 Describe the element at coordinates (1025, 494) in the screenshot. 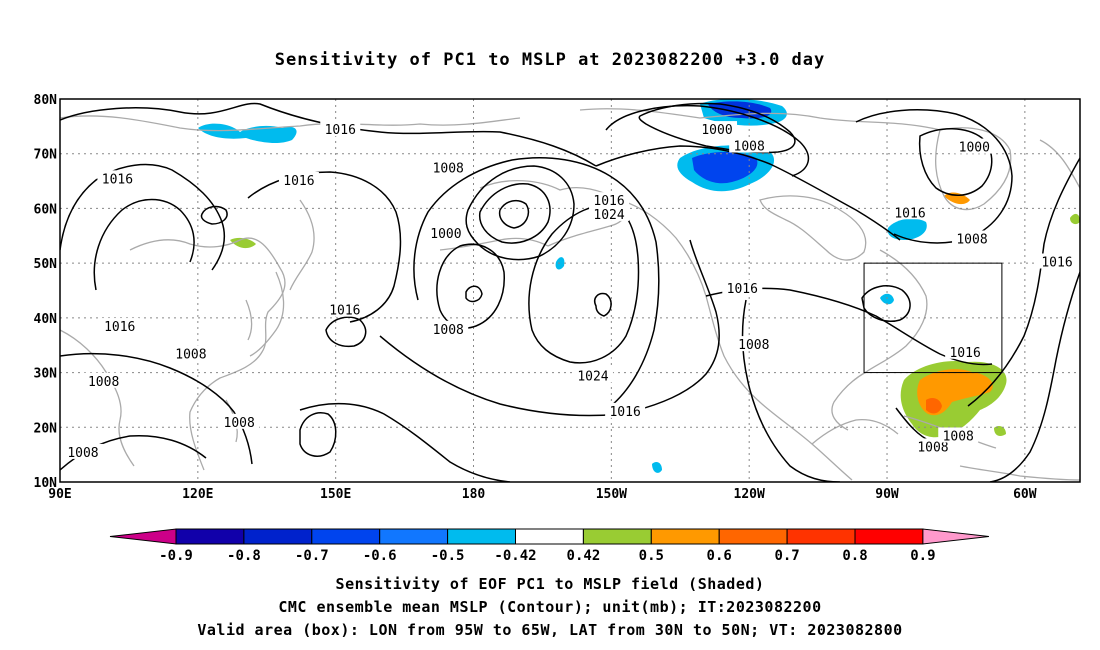

I see `lon-label: 60W` at that location.